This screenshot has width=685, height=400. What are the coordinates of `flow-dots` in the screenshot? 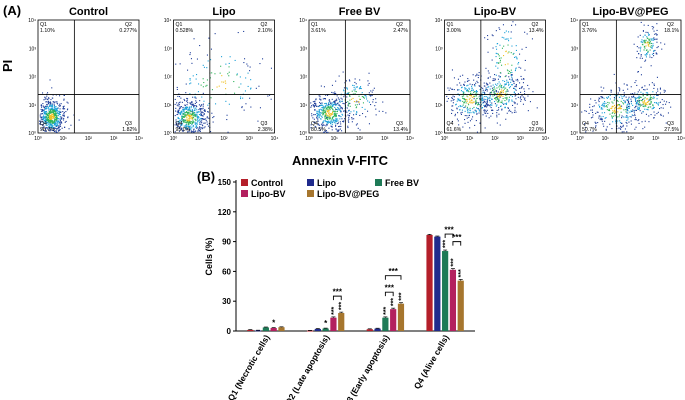 It's located at (59, 106).